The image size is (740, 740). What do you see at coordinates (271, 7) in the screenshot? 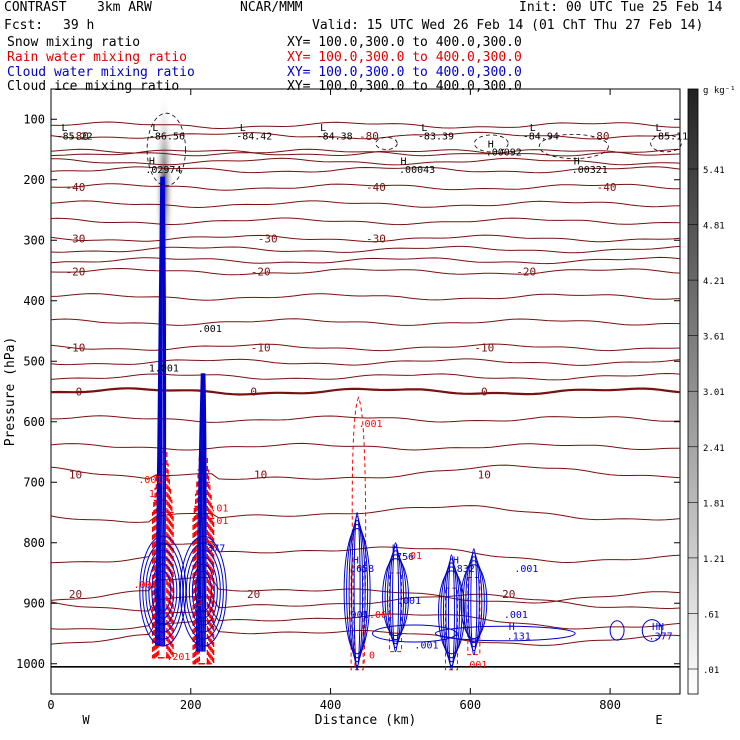
I see `organization: NCAR/MMM` at bounding box center [271, 7].